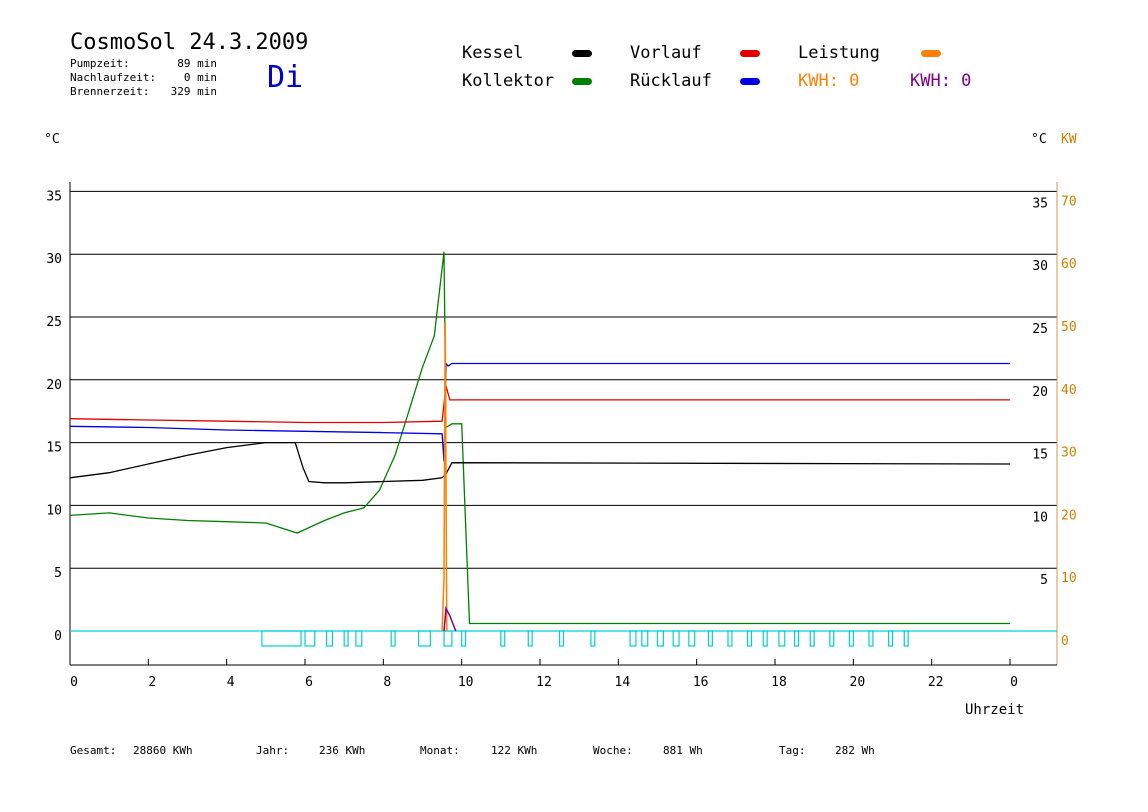 The image size is (1148, 812). Describe the element at coordinates (1069, 327) in the screenshot. I see `y2-tick-label: 50` at that location.